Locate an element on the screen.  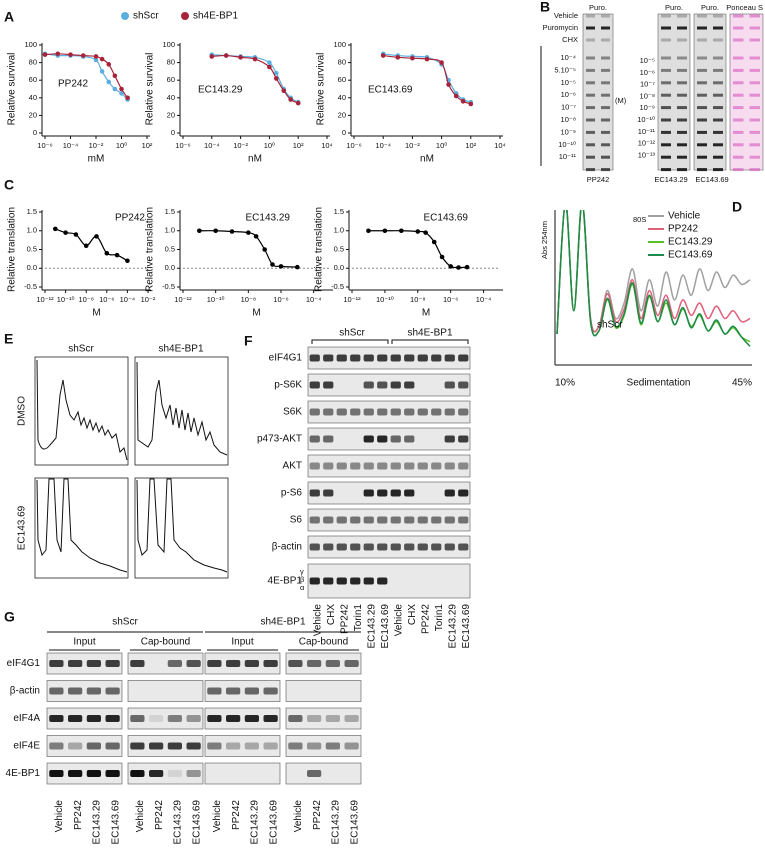
gel is located at coordinates (710, 92).